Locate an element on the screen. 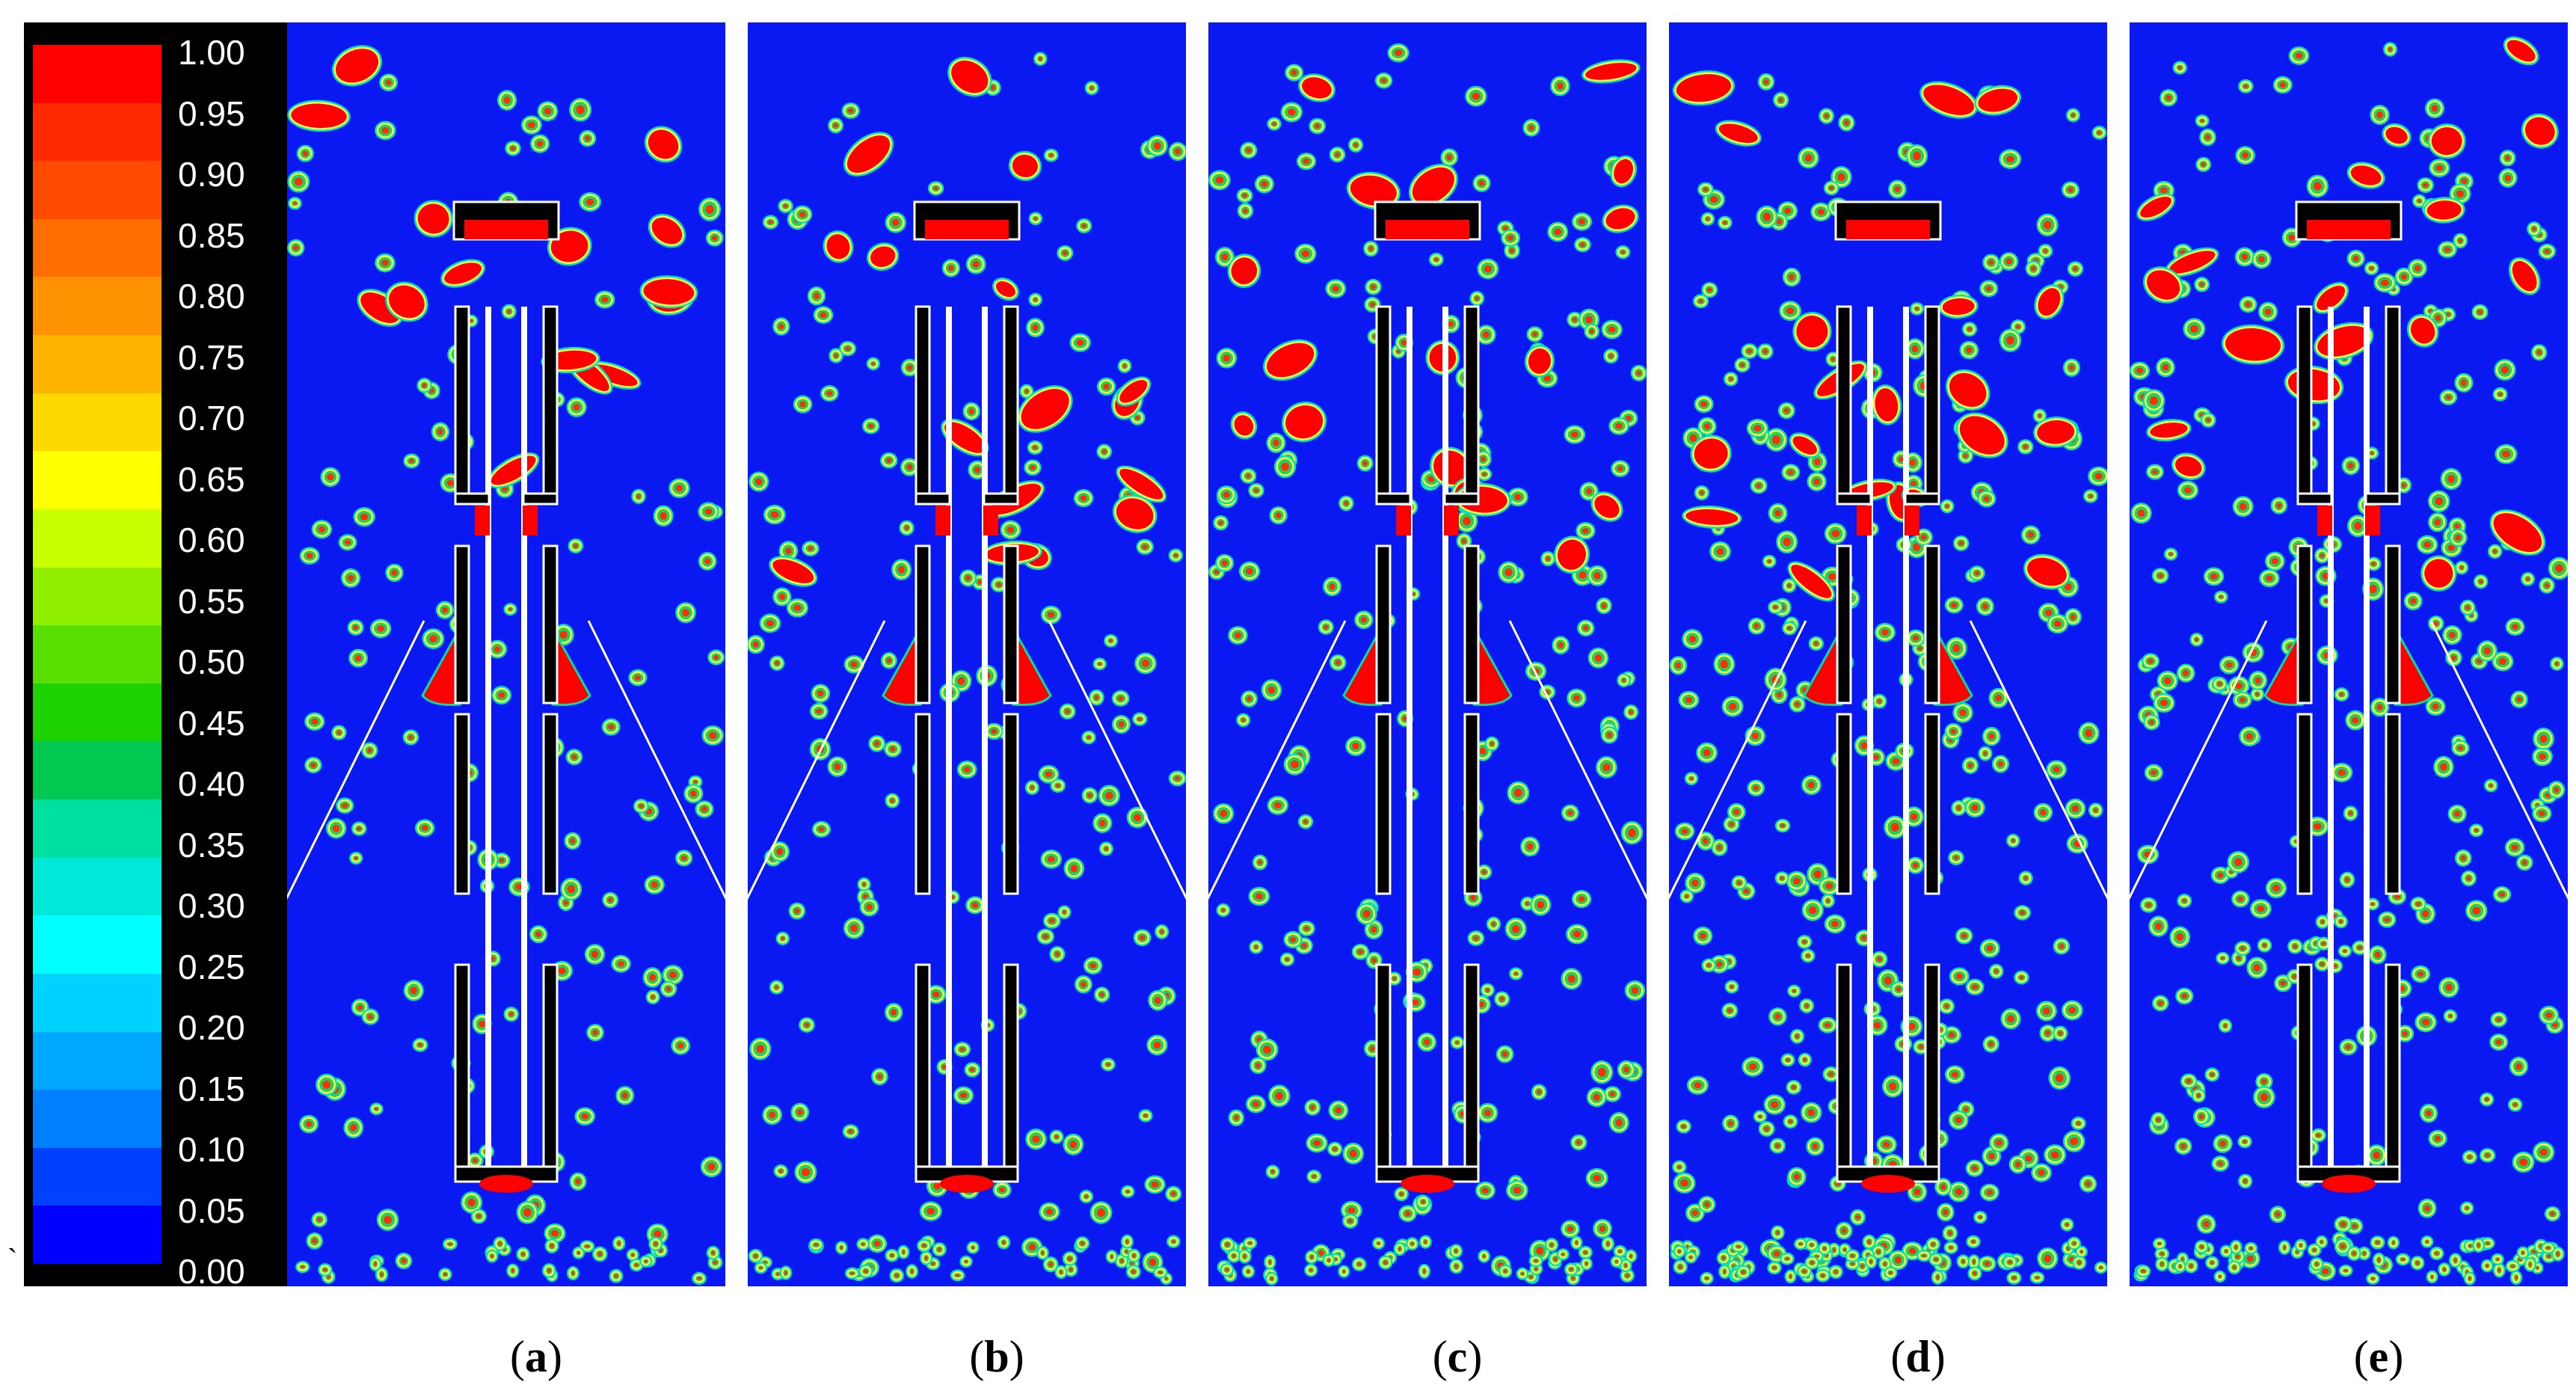 The height and width of the screenshot is (1394, 2576). panel-caption-c: (c) is located at coordinates (1457, 1357).